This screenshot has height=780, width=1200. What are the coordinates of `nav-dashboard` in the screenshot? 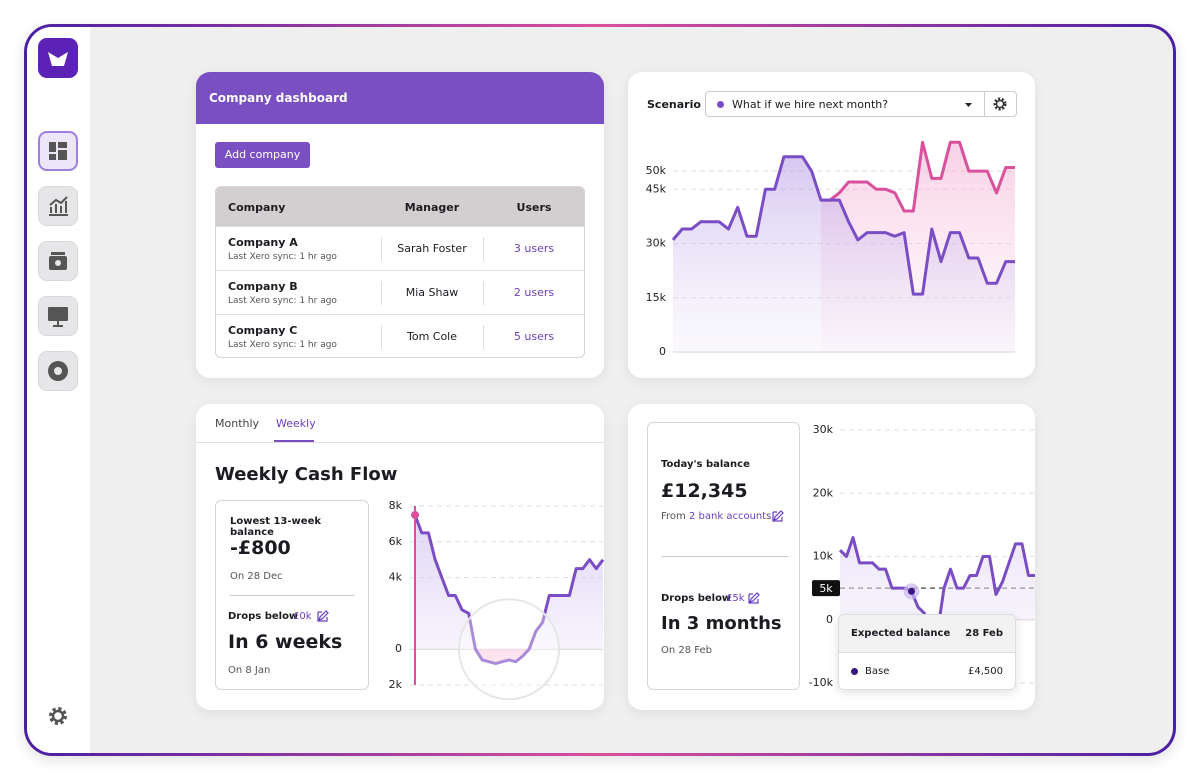 It's located at (58, 151).